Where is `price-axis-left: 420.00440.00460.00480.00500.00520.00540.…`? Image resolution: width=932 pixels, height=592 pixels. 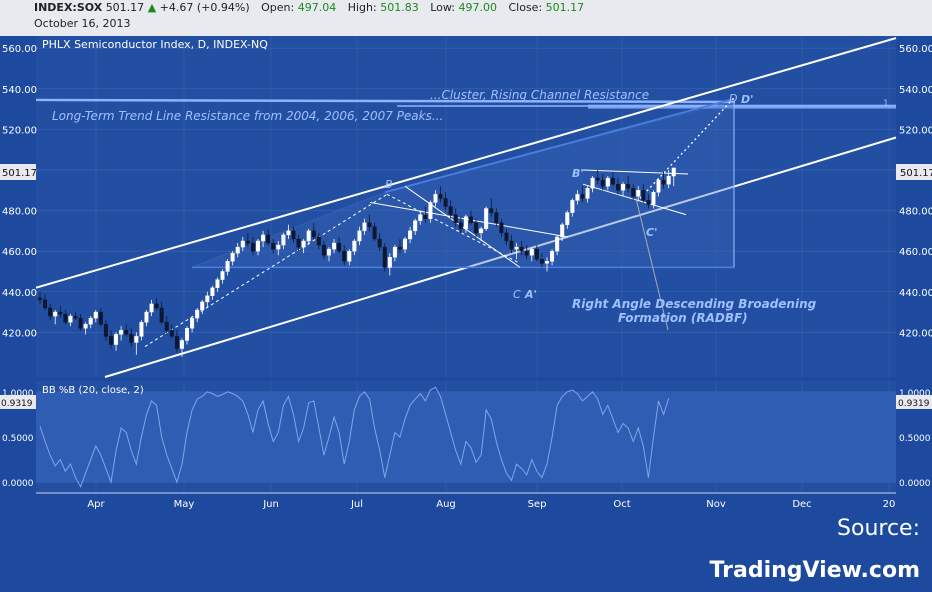
price-axis-left: 420.00440.00460.00480.00500.00520.00540.… is located at coordinates (19, 191).